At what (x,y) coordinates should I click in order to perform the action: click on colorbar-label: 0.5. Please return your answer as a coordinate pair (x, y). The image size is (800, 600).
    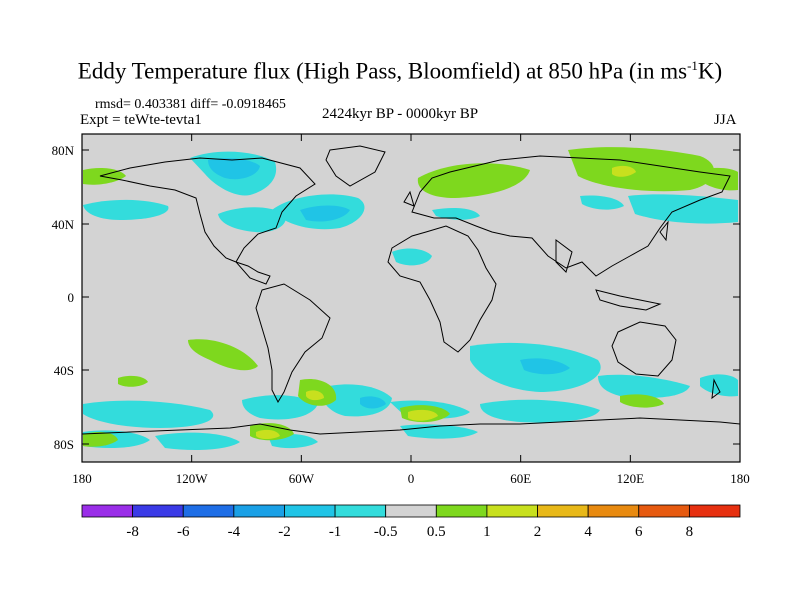
    Looking at the image, I should click on (436, 532).